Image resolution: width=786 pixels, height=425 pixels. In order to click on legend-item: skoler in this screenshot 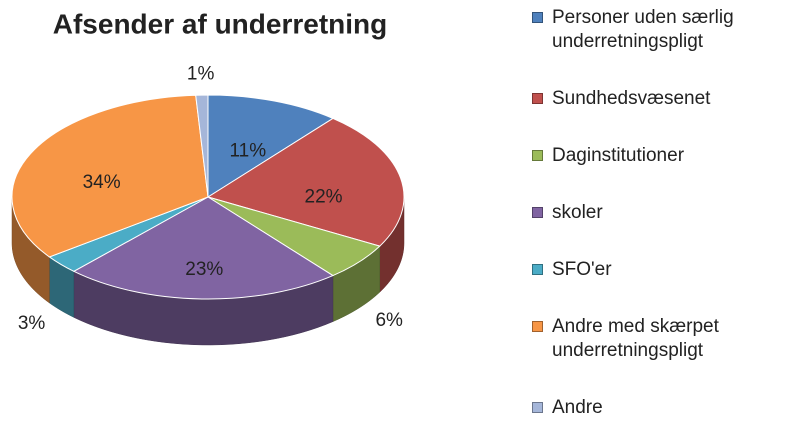, I will do `click(655, 213)`.